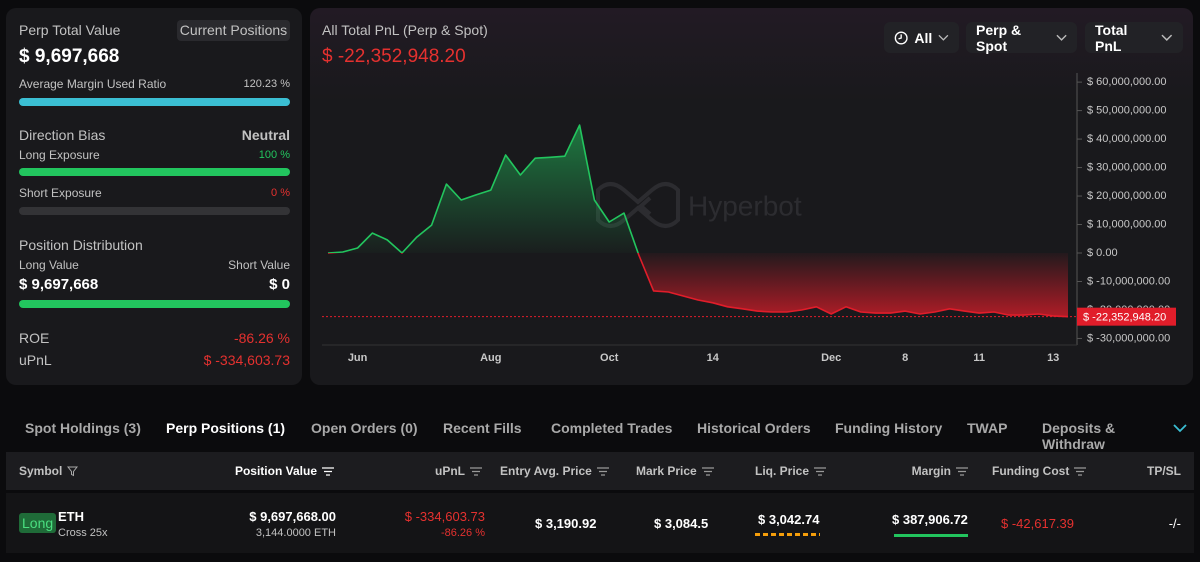 The image size is (1200, 562). I want to click on label: Short Value, so click(259, 265).